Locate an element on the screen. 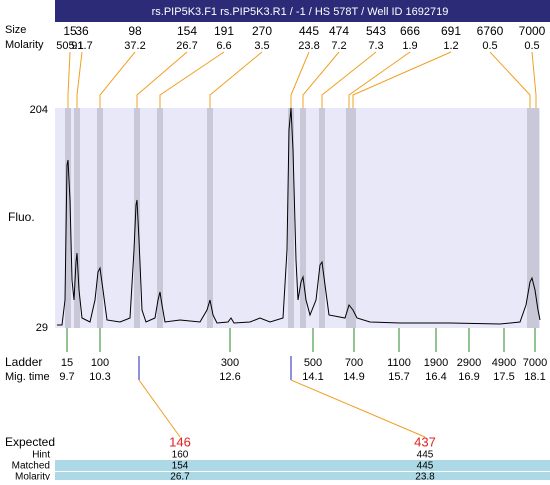 The height and width of the screenshot is (485, 550). hint-size: 445 is located at coordinates (425, 455).